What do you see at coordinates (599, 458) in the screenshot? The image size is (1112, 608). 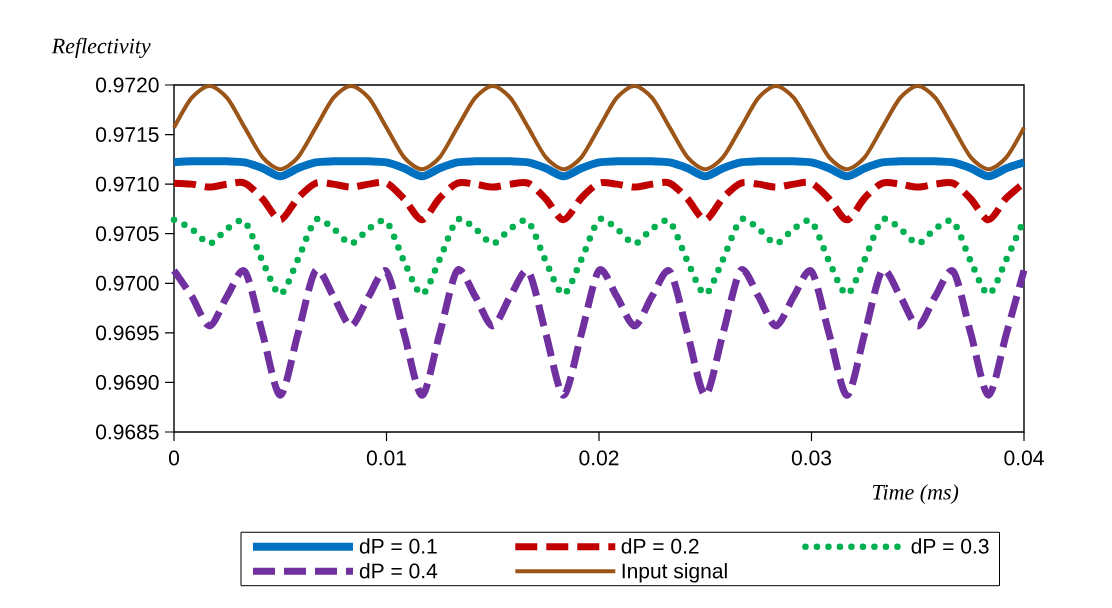 I see `x-tick-label: 0.02` at bounding box center [599, 458].